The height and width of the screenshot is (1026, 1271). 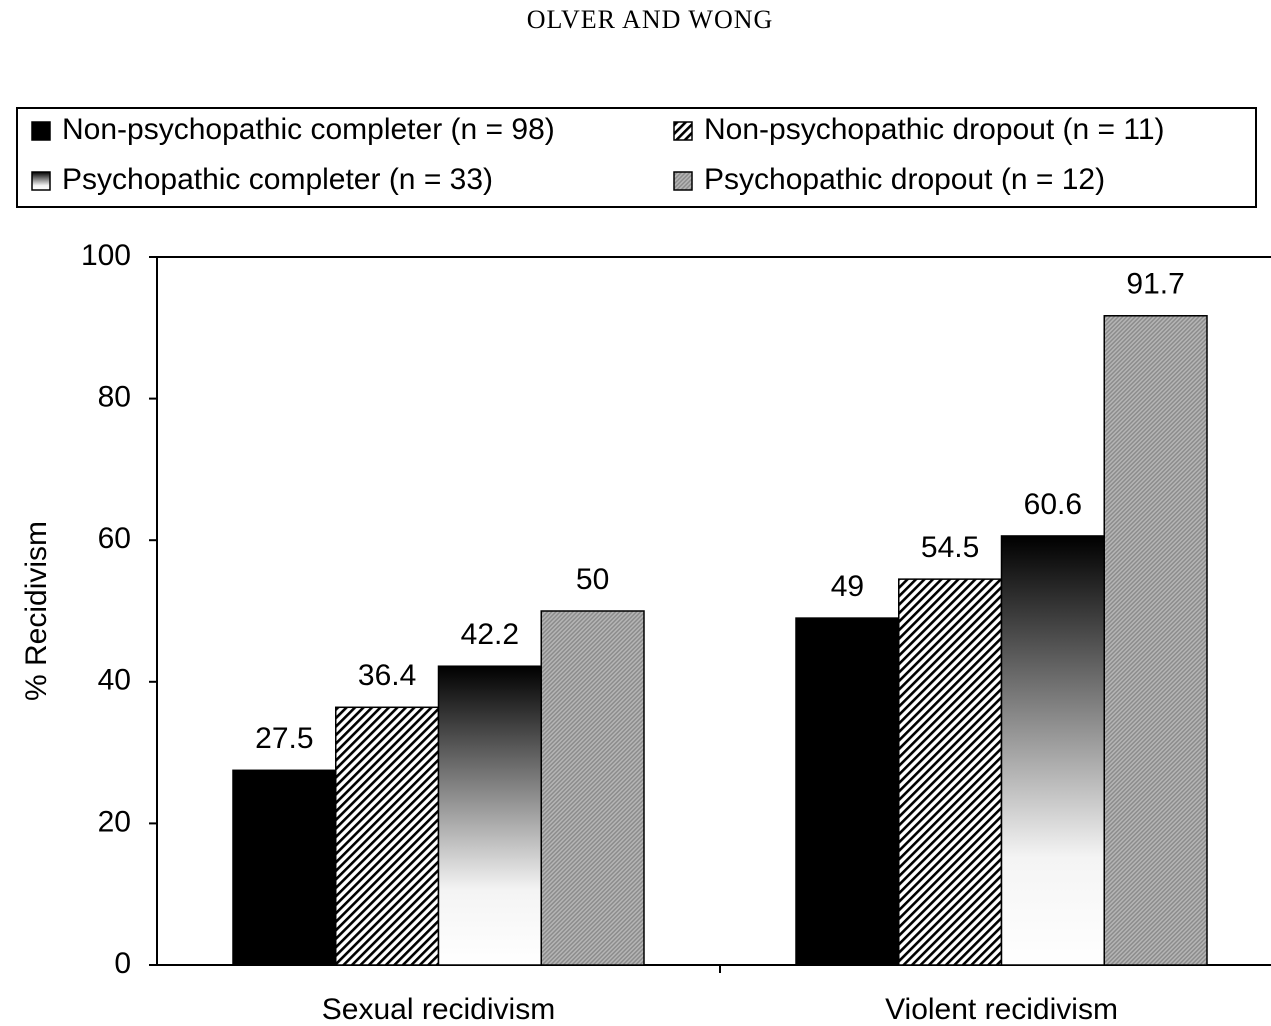 I want to click on value-label: 54.5, so click(x=950, y=547).